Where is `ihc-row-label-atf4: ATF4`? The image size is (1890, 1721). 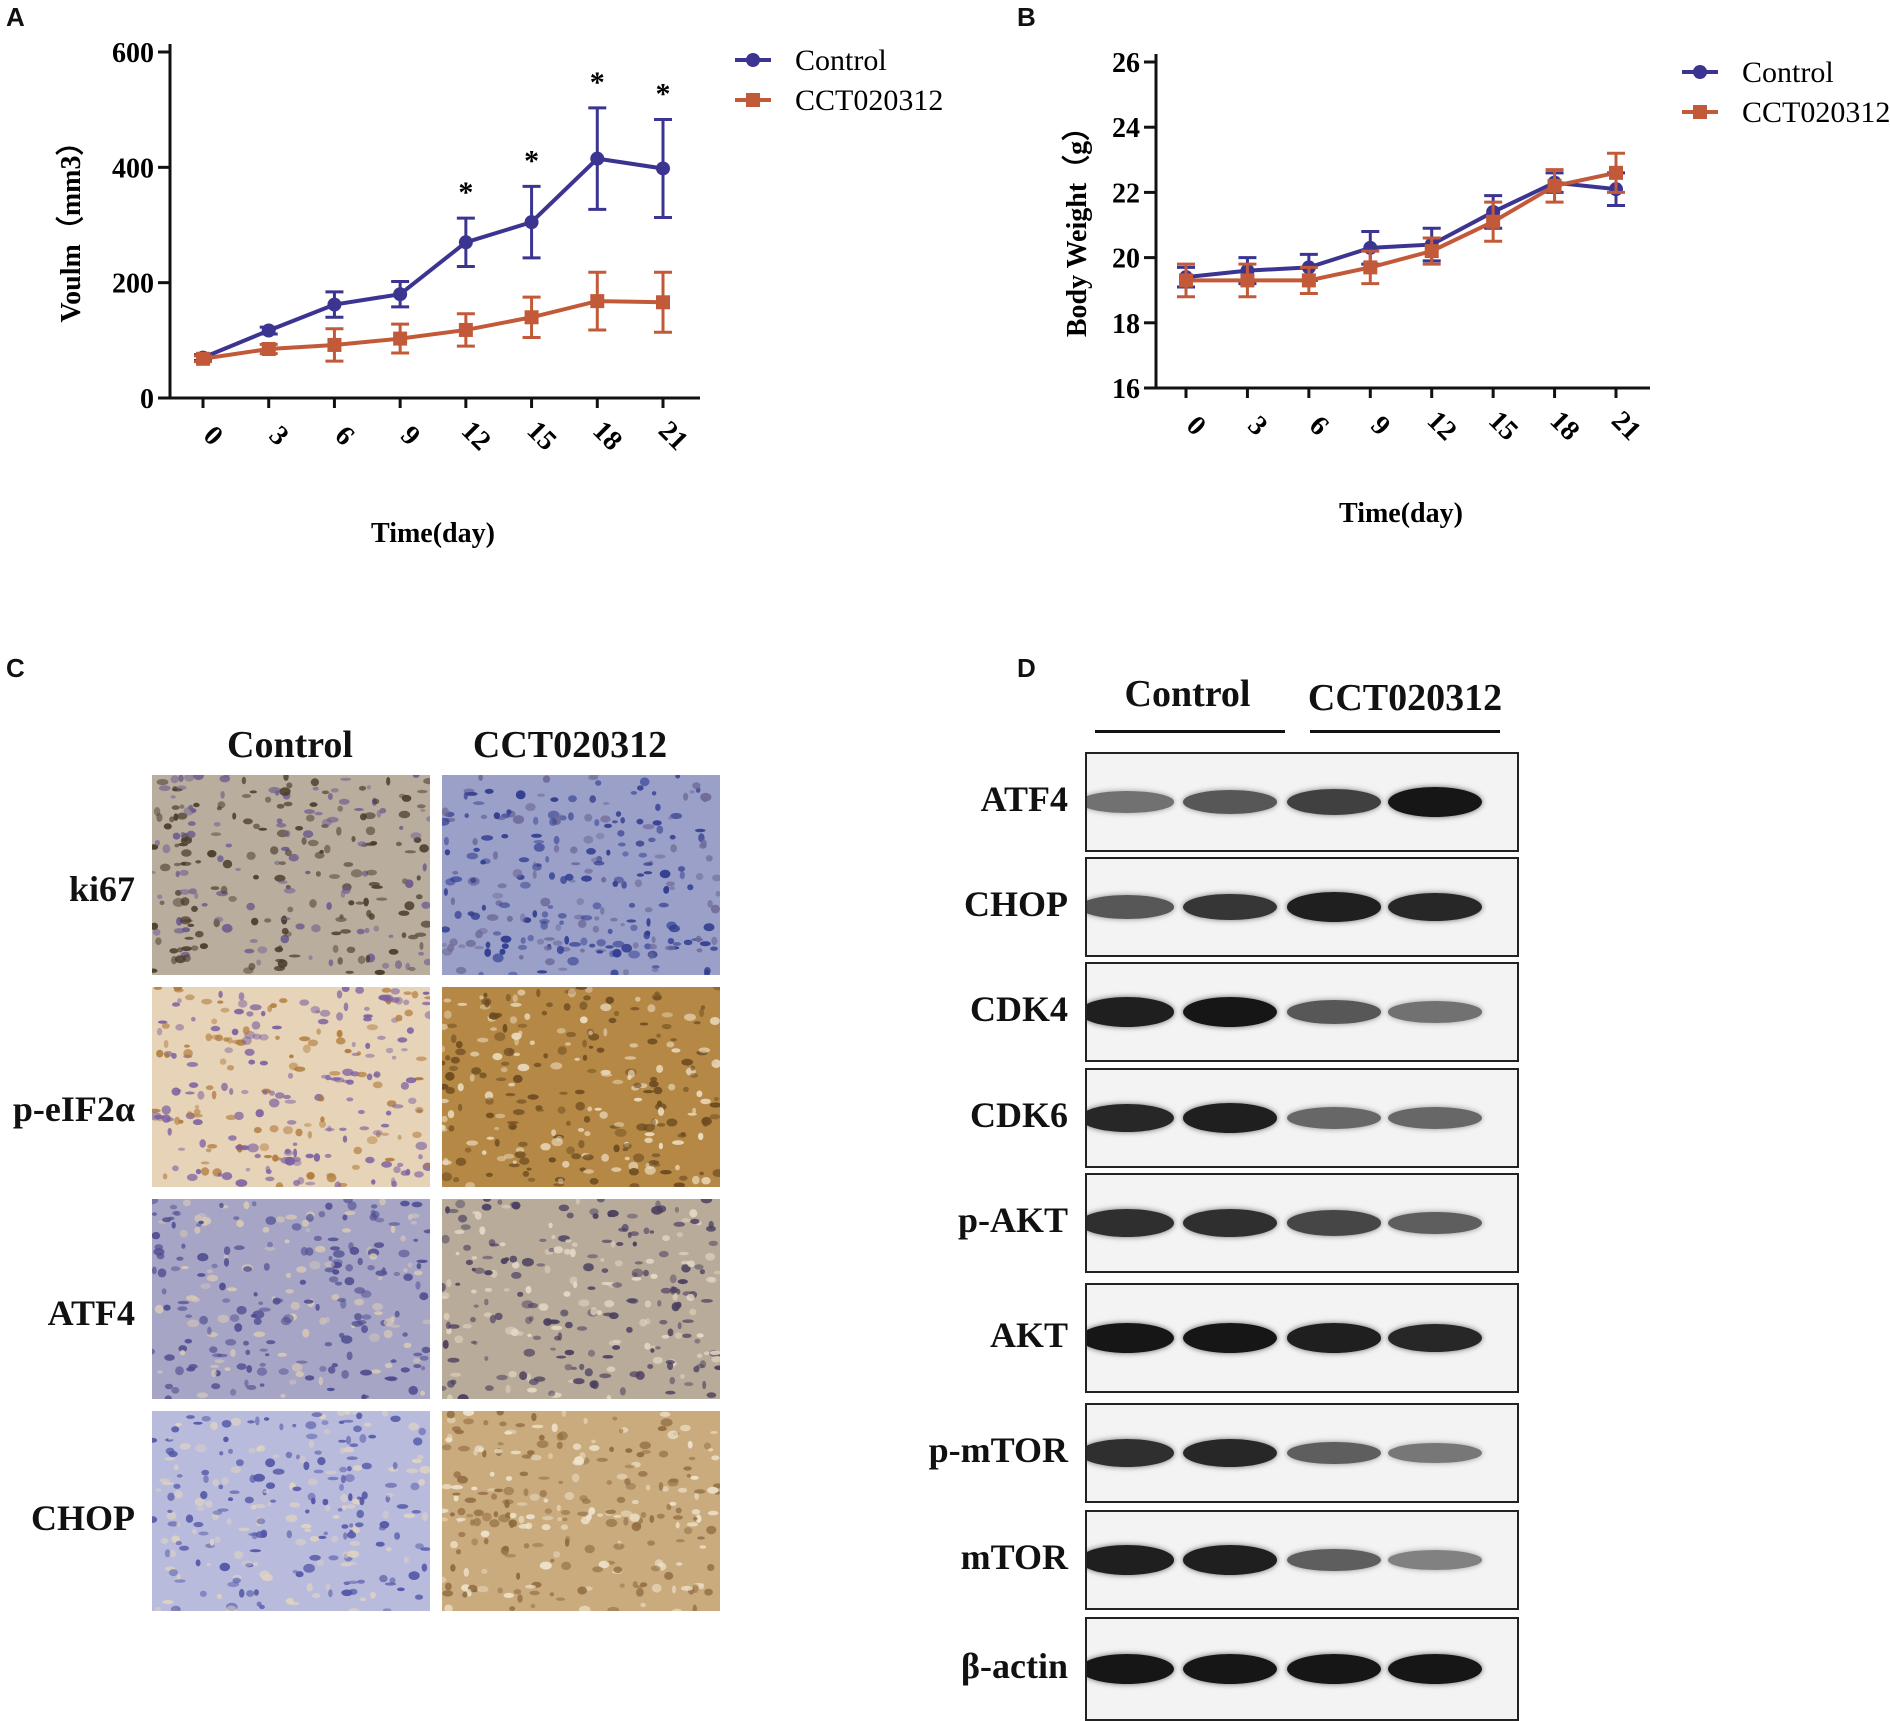 ihc-row-label-atf4: ATF4 is located at coordinates (91, 1313).